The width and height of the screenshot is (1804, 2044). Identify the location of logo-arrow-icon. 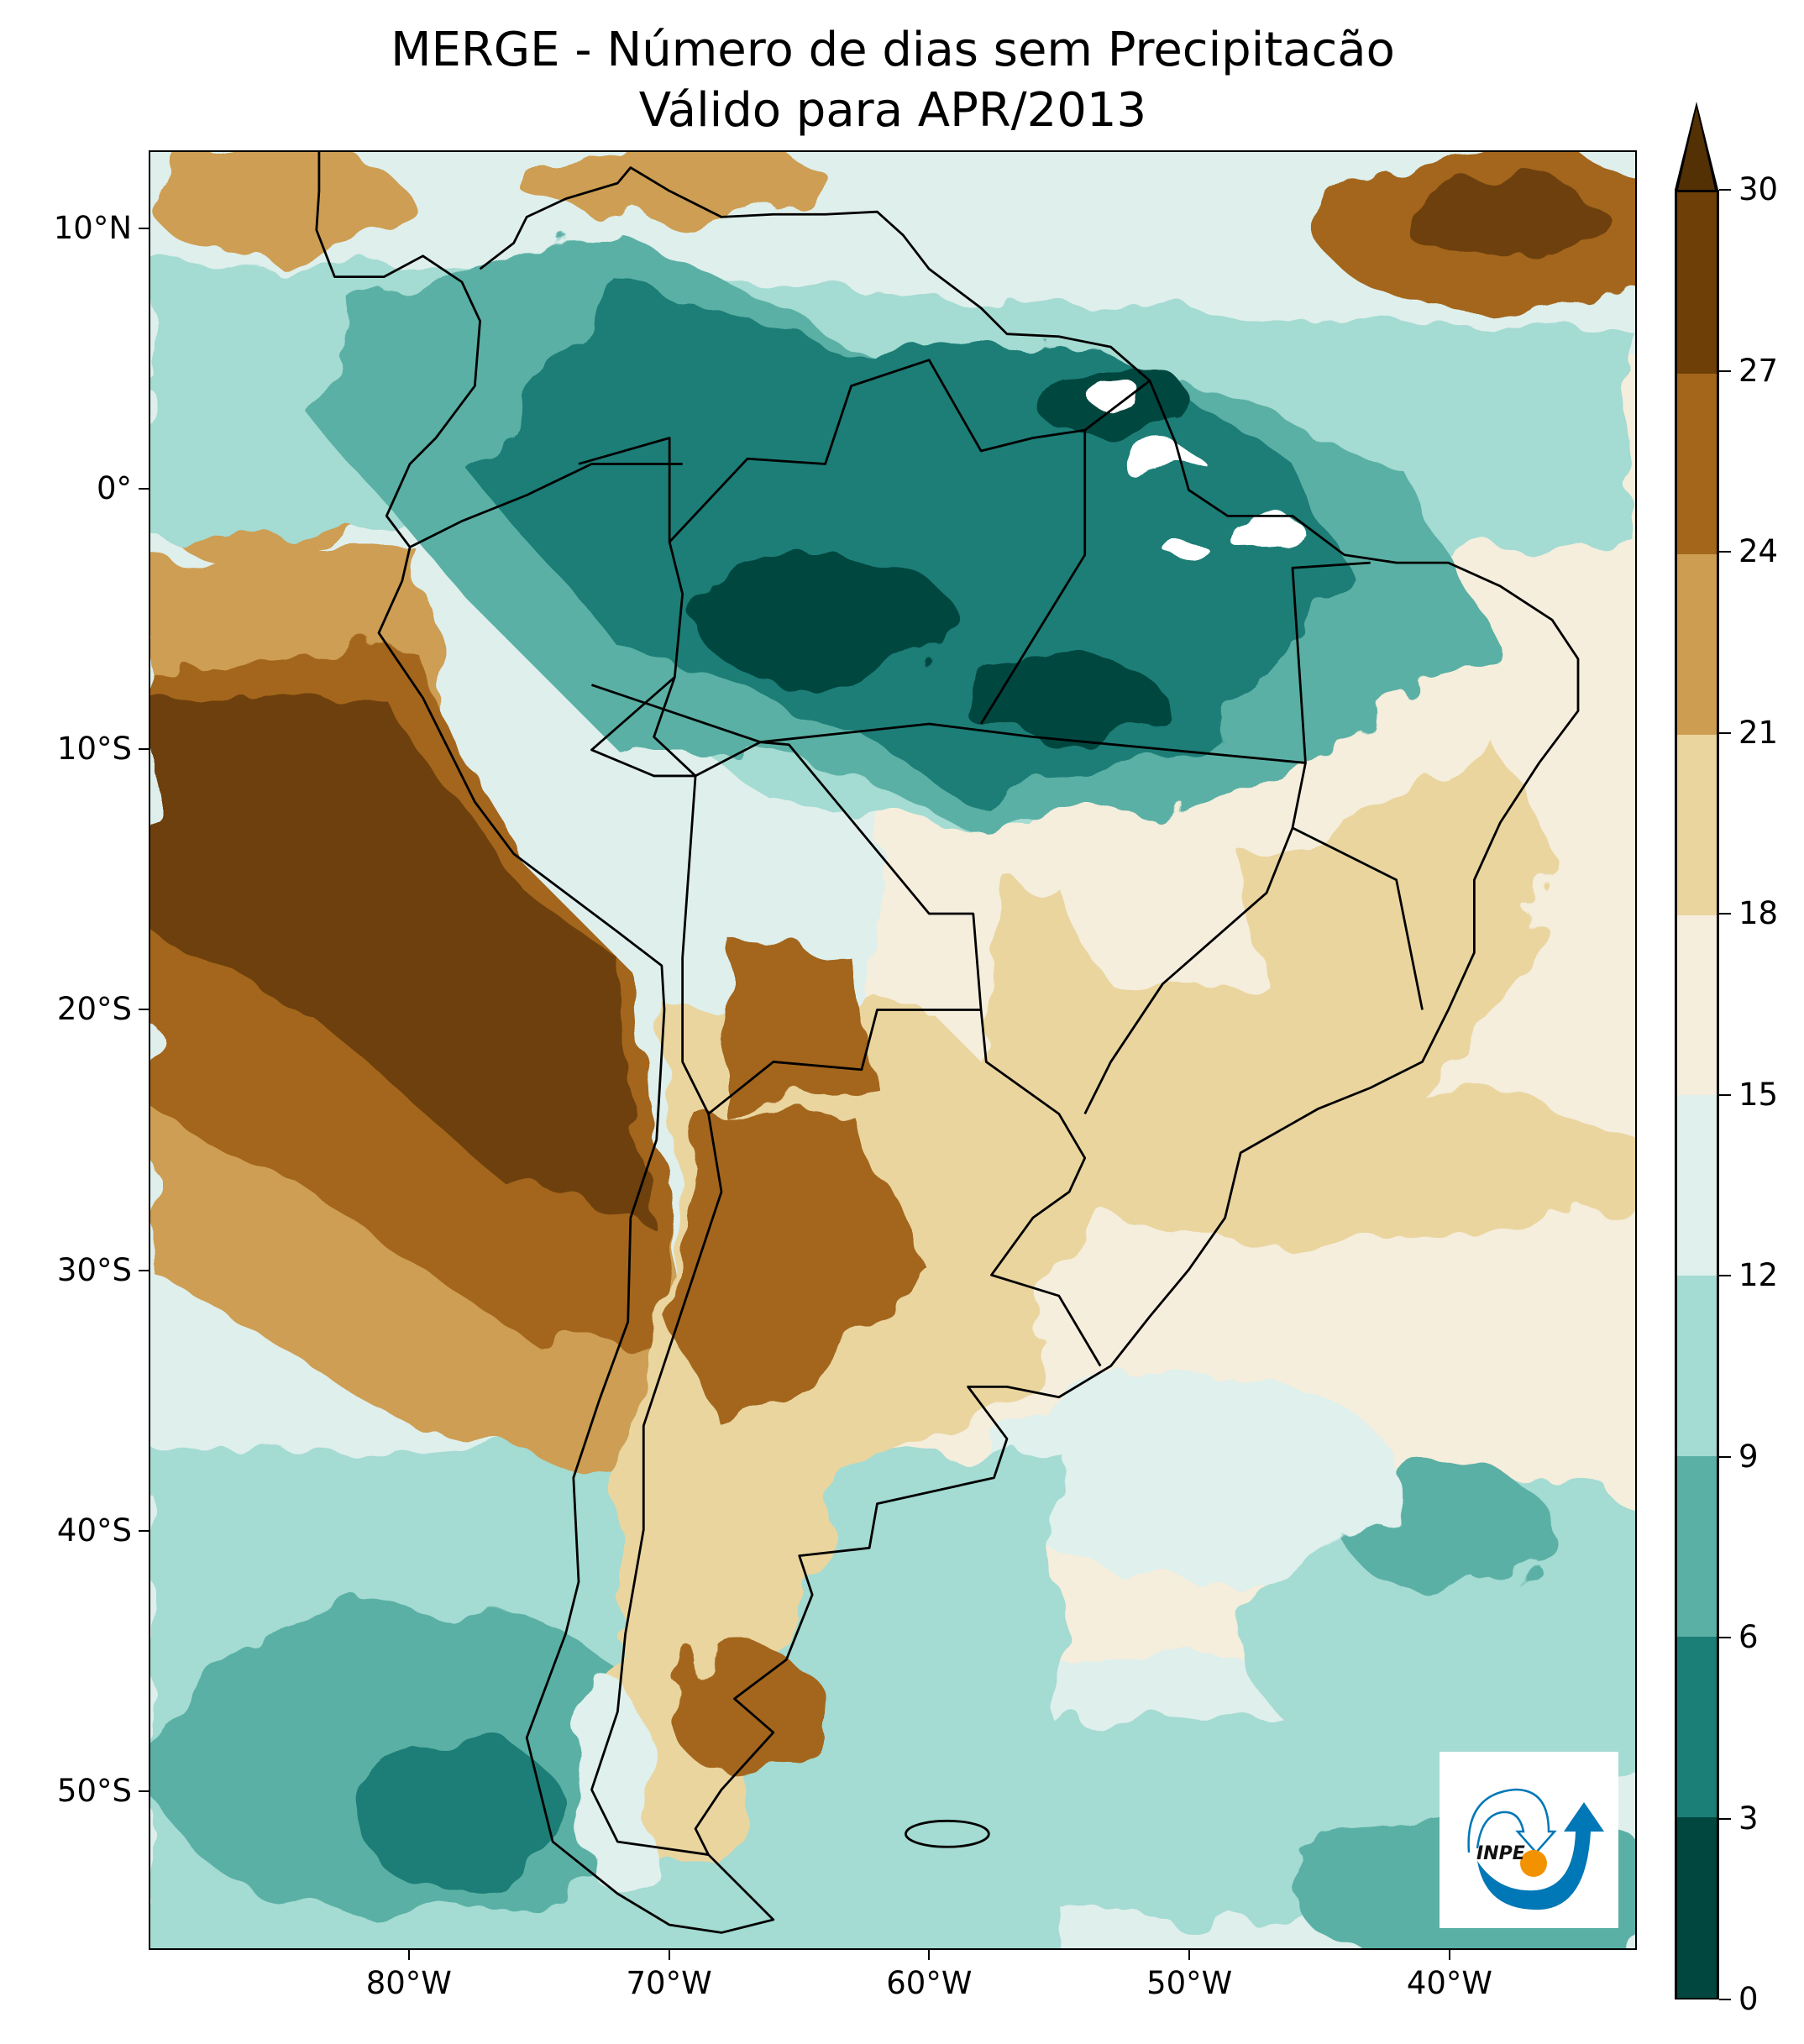
(1540, 1856).